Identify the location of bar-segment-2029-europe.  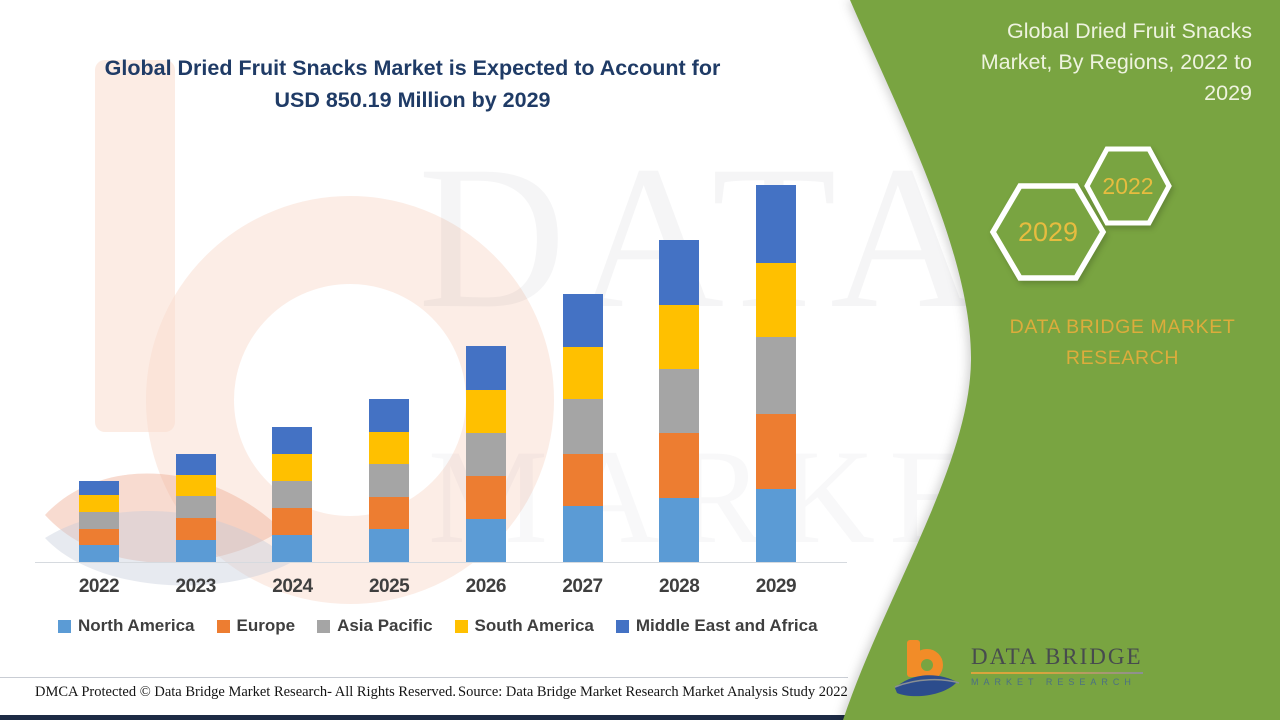
(775, 451).